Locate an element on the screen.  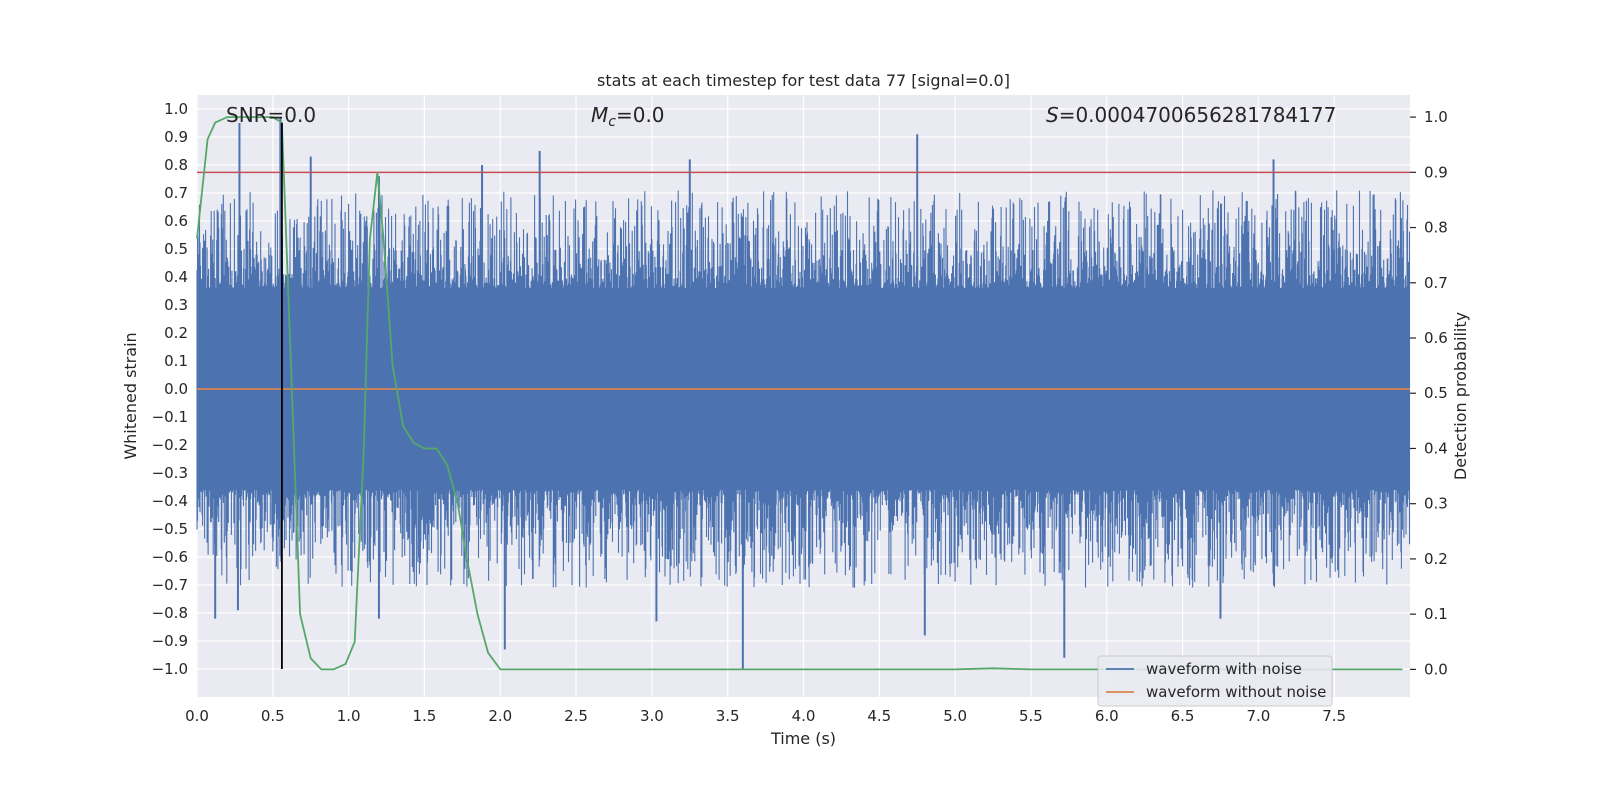
y2-tick-label: 0.9 is located at coordinates (1436, 172).